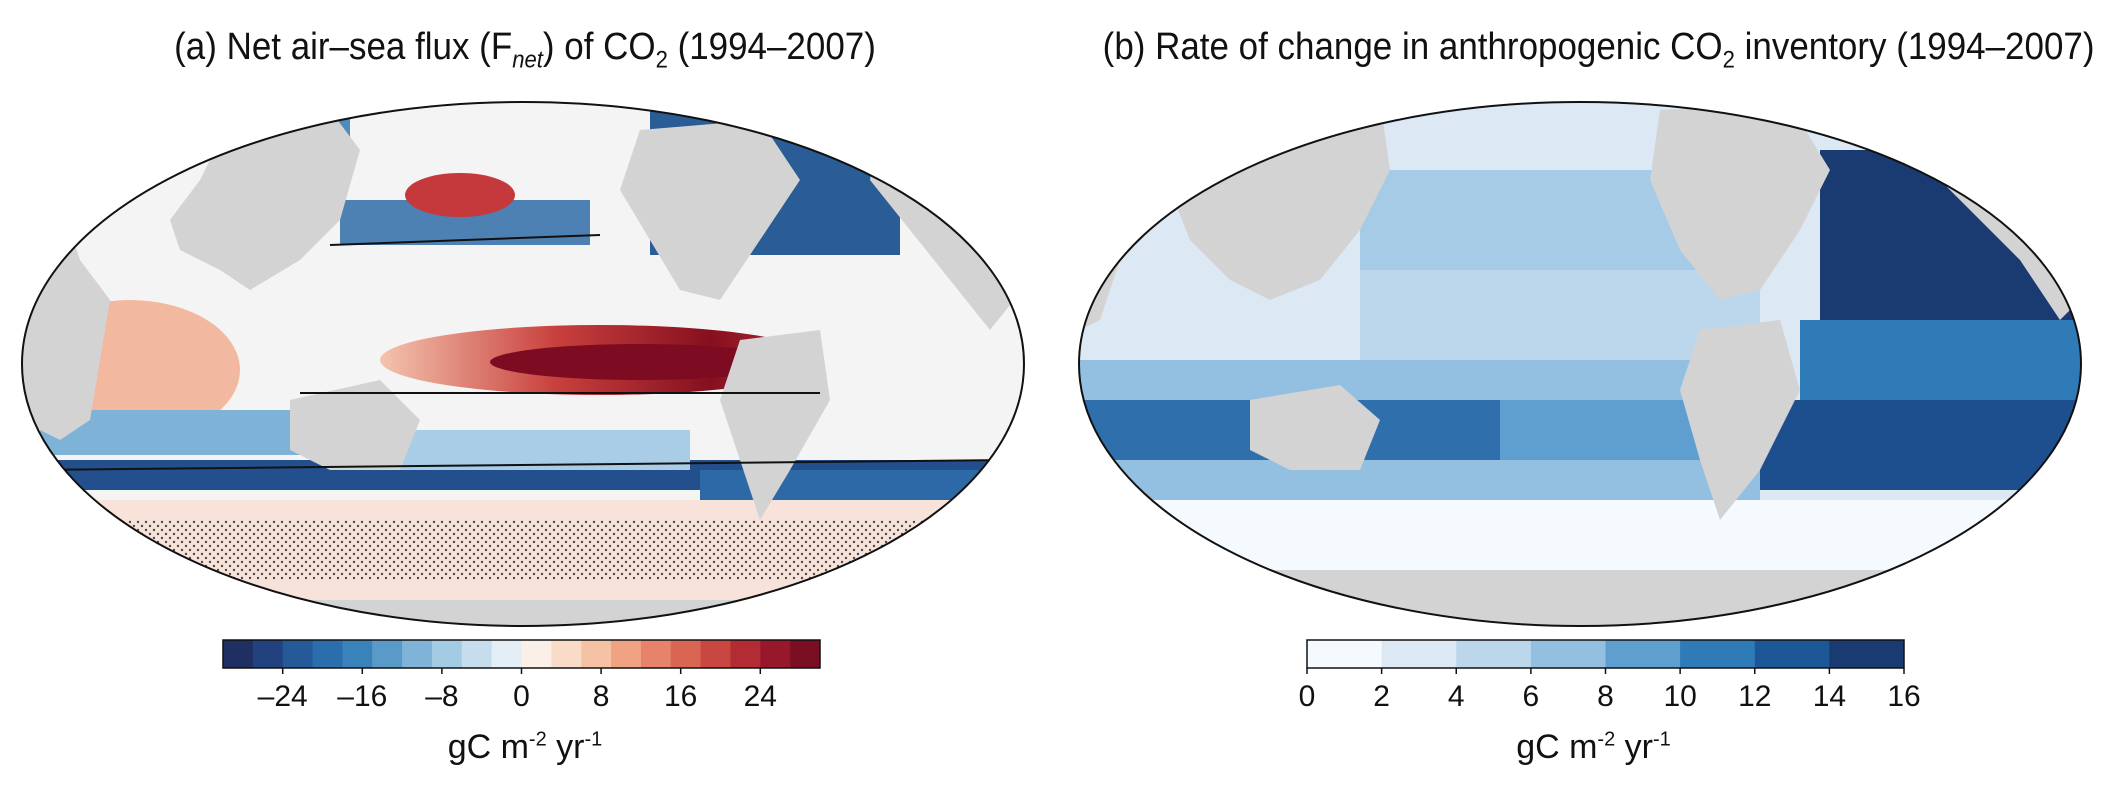 This screenshot has height=807, width=2127. Describe the element at coordinates (1610, 676) in the screenshot. I see `panel-b-colorbar: 0 2 4 6 8 10 12 14 16` at that location.